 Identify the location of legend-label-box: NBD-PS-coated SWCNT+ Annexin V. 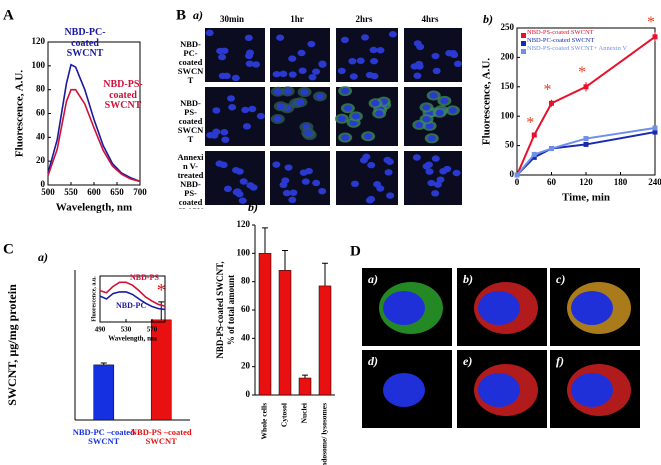
(577, 49).